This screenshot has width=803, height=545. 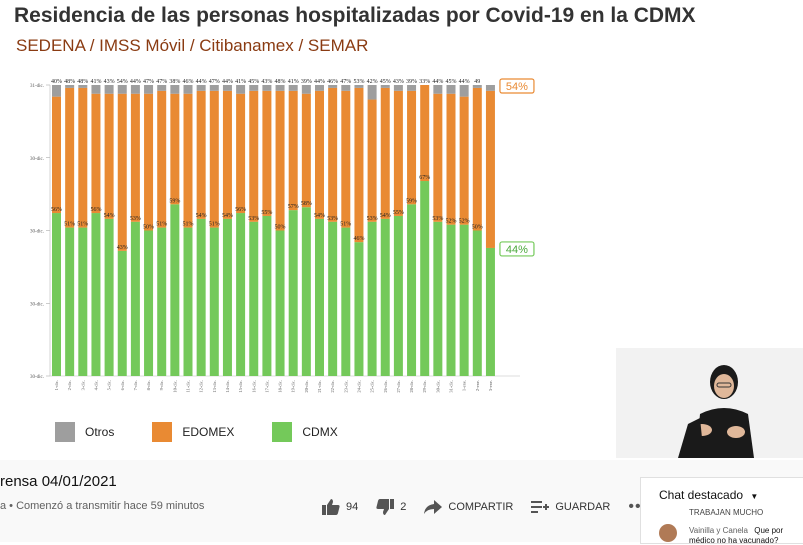 I want to click on data-label-cdmx: 55%, so click(x=398, y=213).